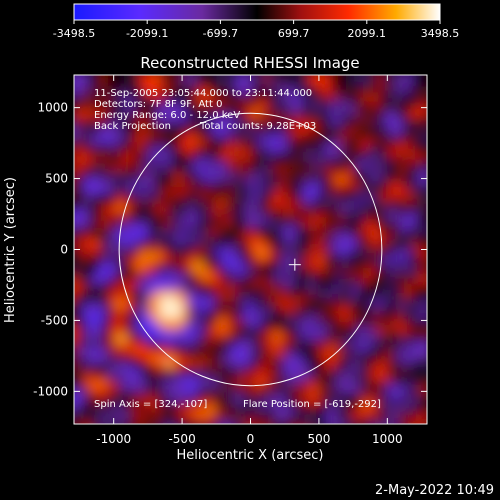 This screenshot has width=500, height=500. Describe the element at coordinates (220, 33) in the screenshot. I see `colorbar-tick-label: -699.7` at that location.